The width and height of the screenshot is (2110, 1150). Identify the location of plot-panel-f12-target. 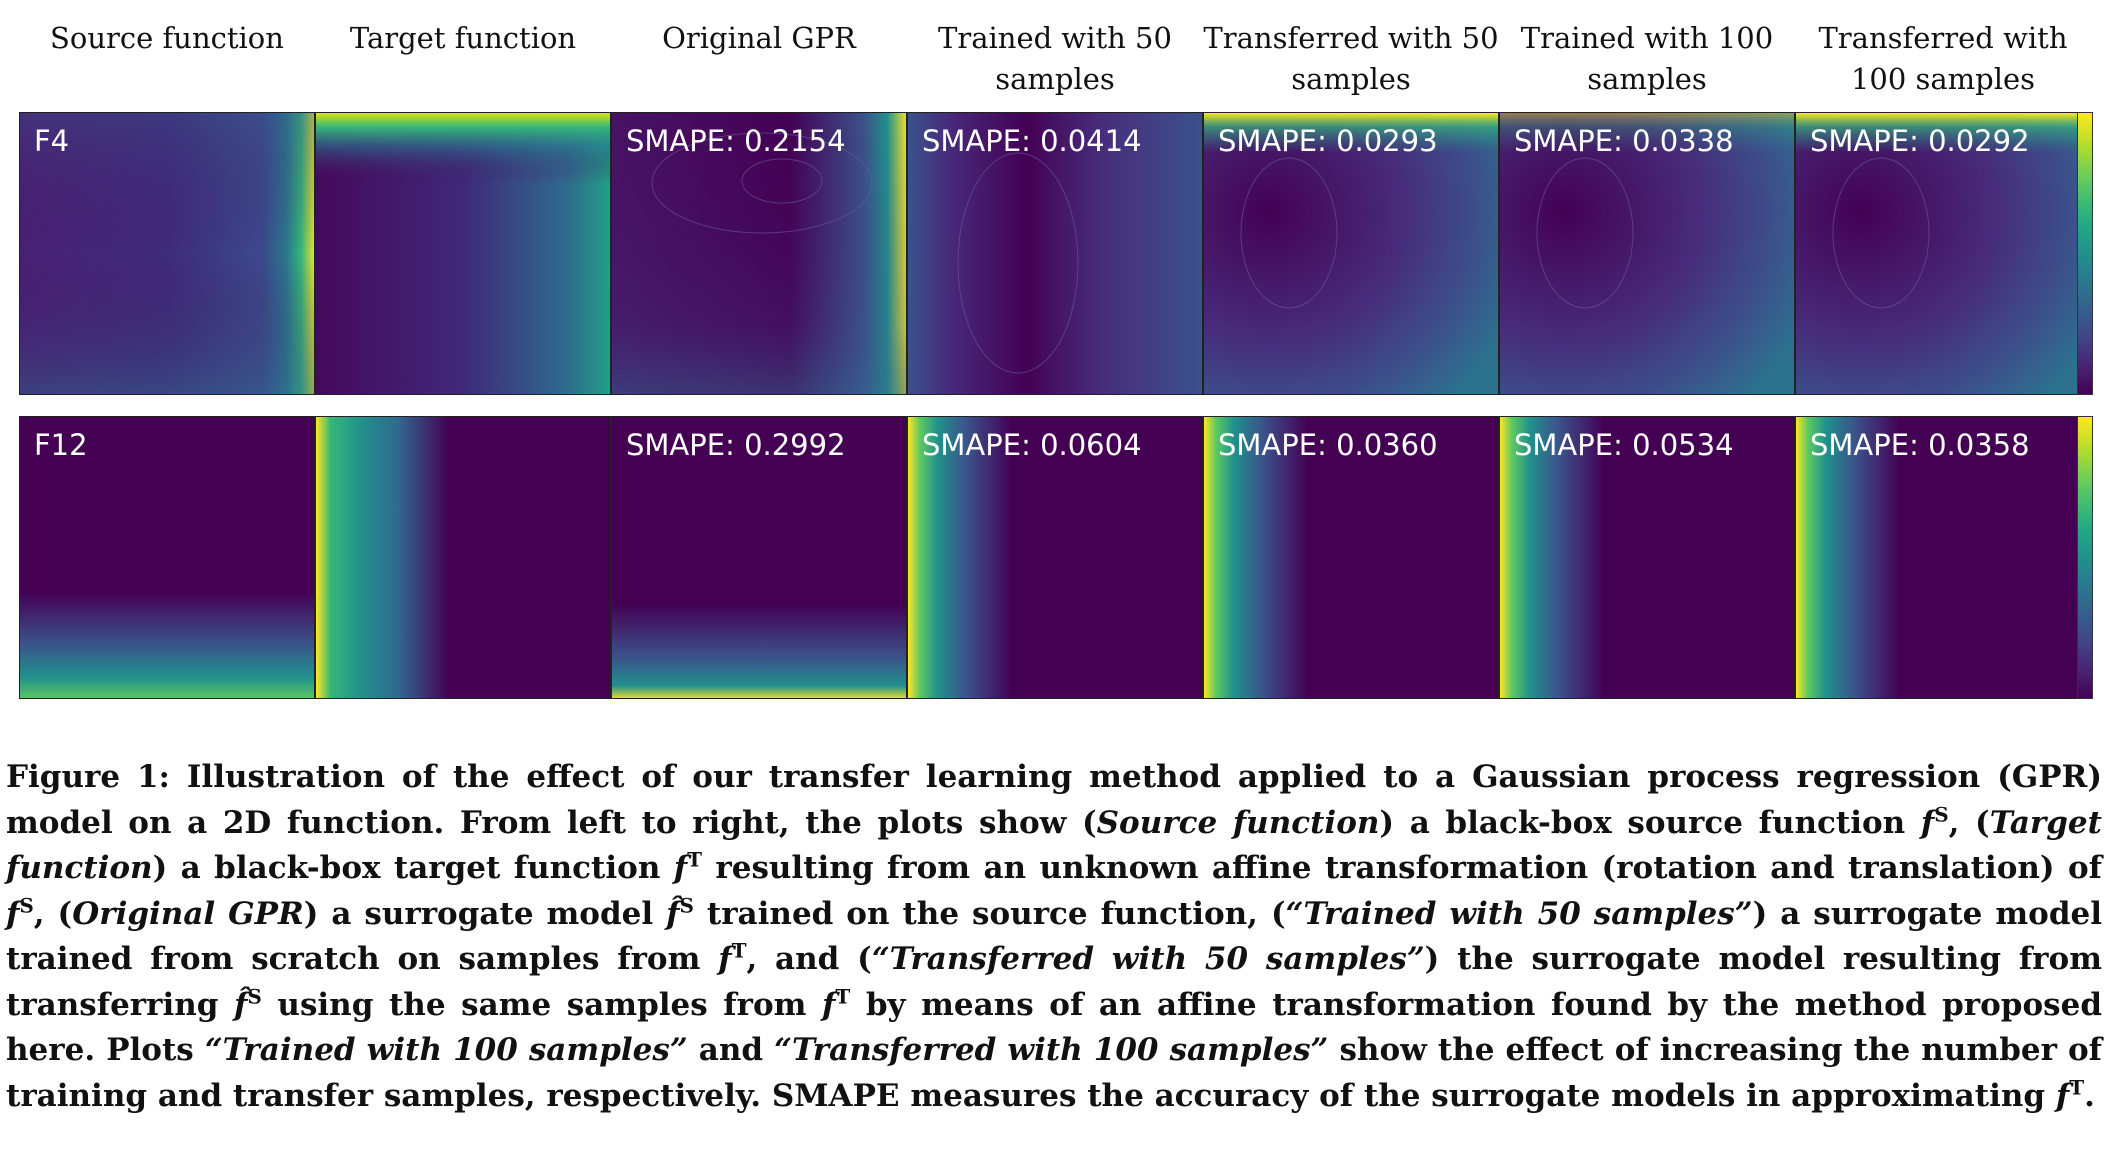
(463, 557).